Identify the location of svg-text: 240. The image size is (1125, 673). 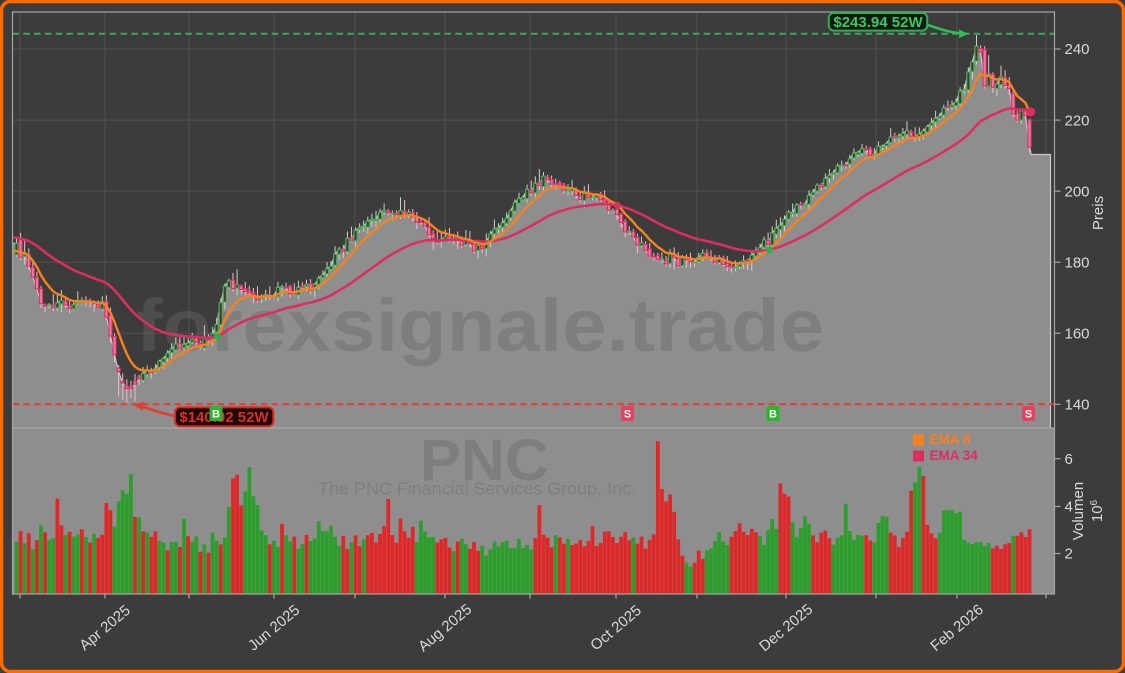
(1077, 49).